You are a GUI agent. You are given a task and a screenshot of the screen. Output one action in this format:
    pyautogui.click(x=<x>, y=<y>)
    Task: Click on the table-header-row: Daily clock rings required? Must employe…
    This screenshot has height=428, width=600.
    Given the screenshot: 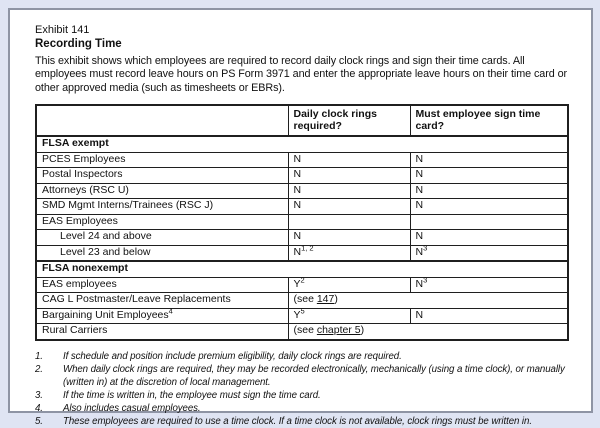 What is the action you would take?
    pyautogui.click(x=302, y=121)
    